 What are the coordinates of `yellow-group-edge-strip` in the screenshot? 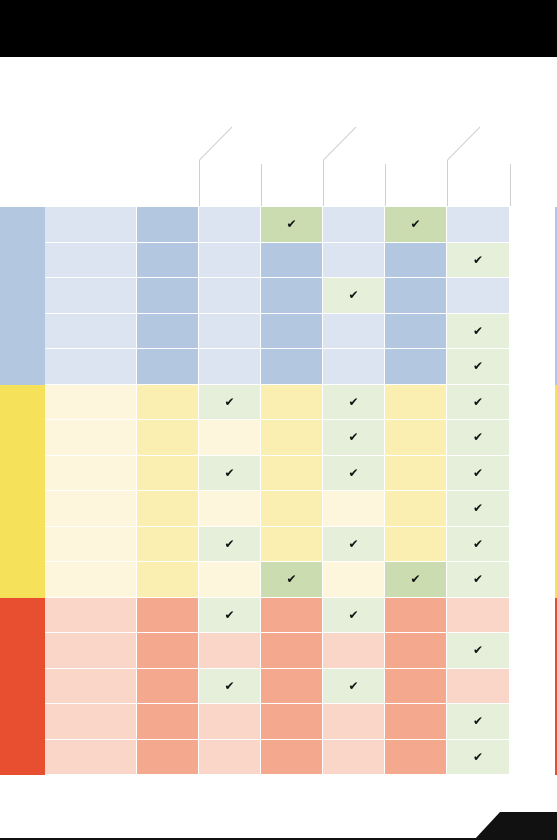 It's located at (556, 491).